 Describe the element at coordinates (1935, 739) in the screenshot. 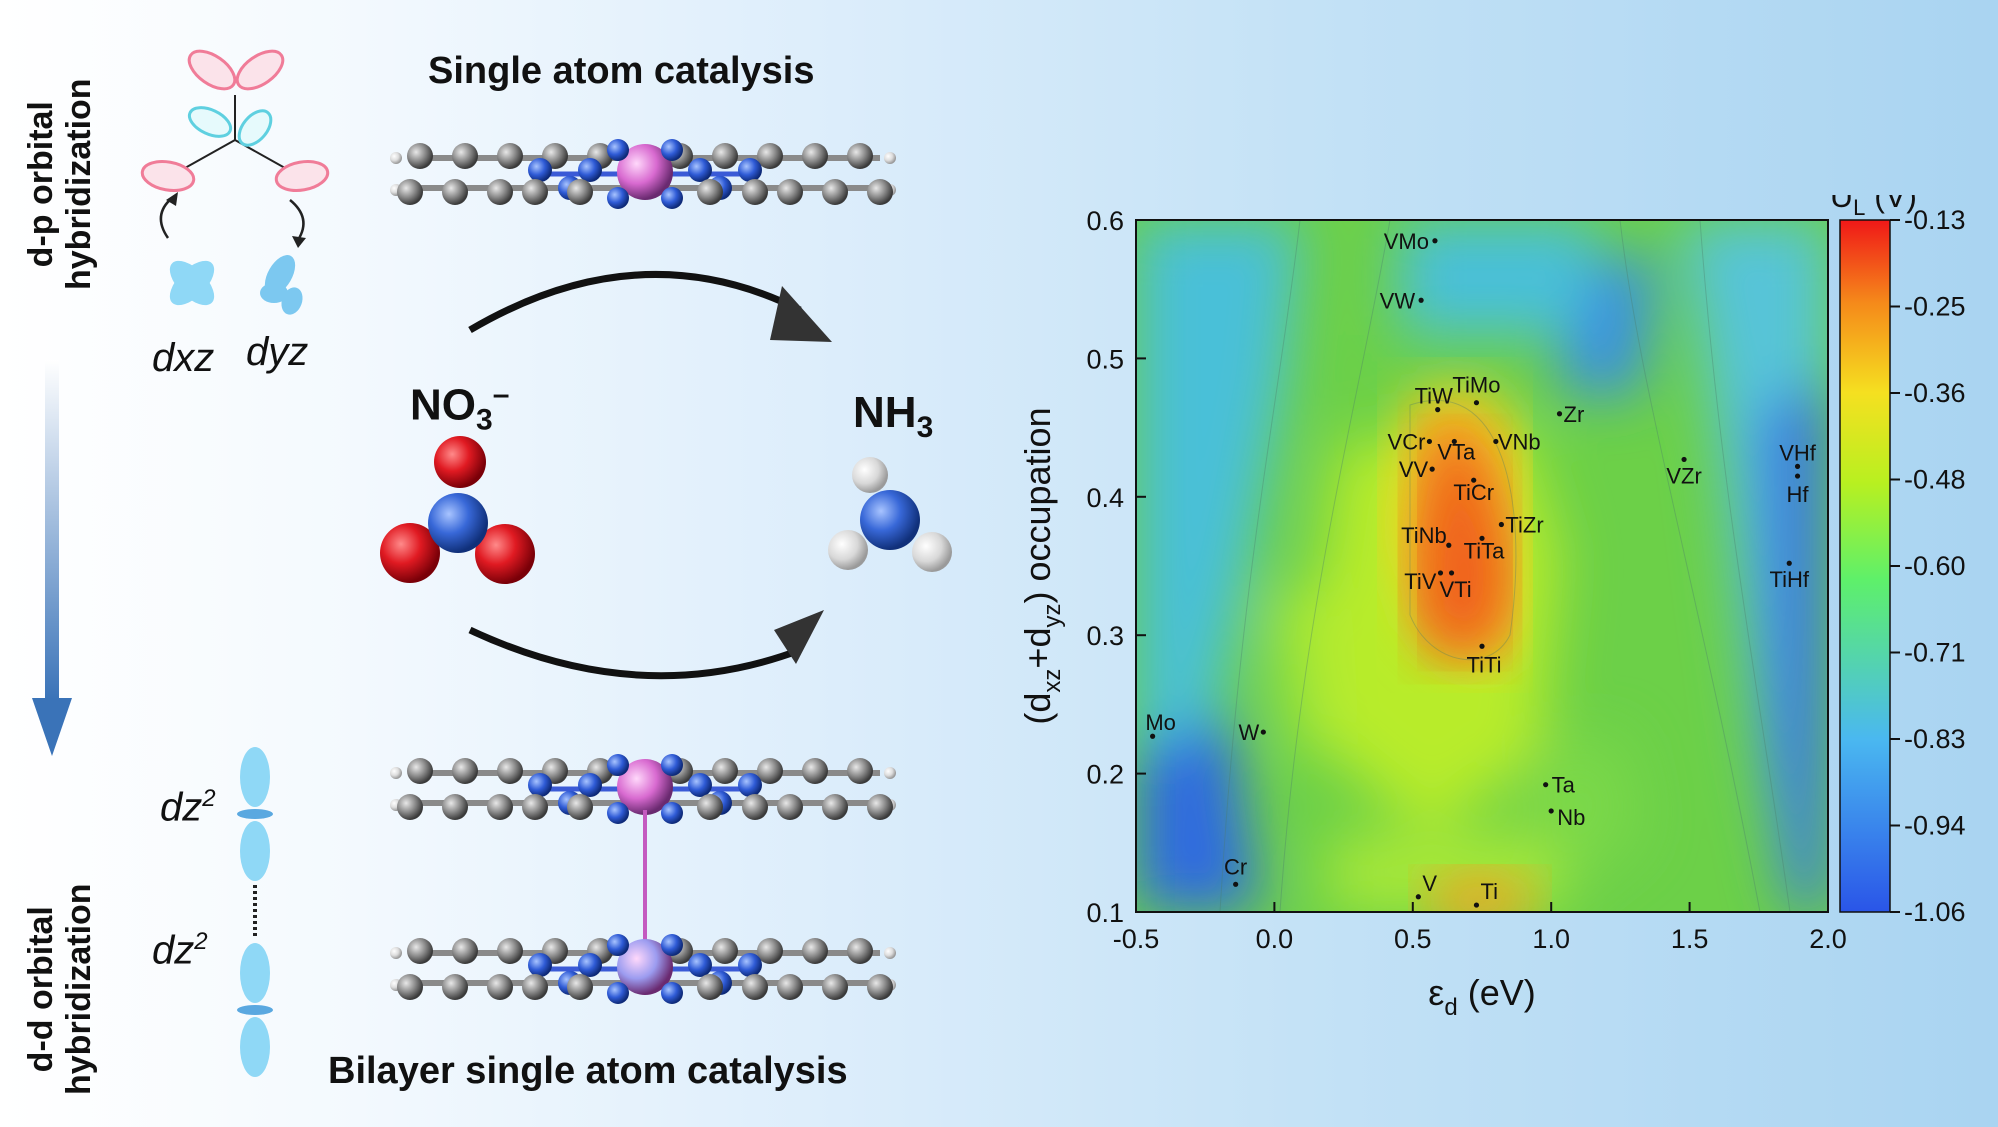

I see `colorbar-tick-label: -0.83` at that location.